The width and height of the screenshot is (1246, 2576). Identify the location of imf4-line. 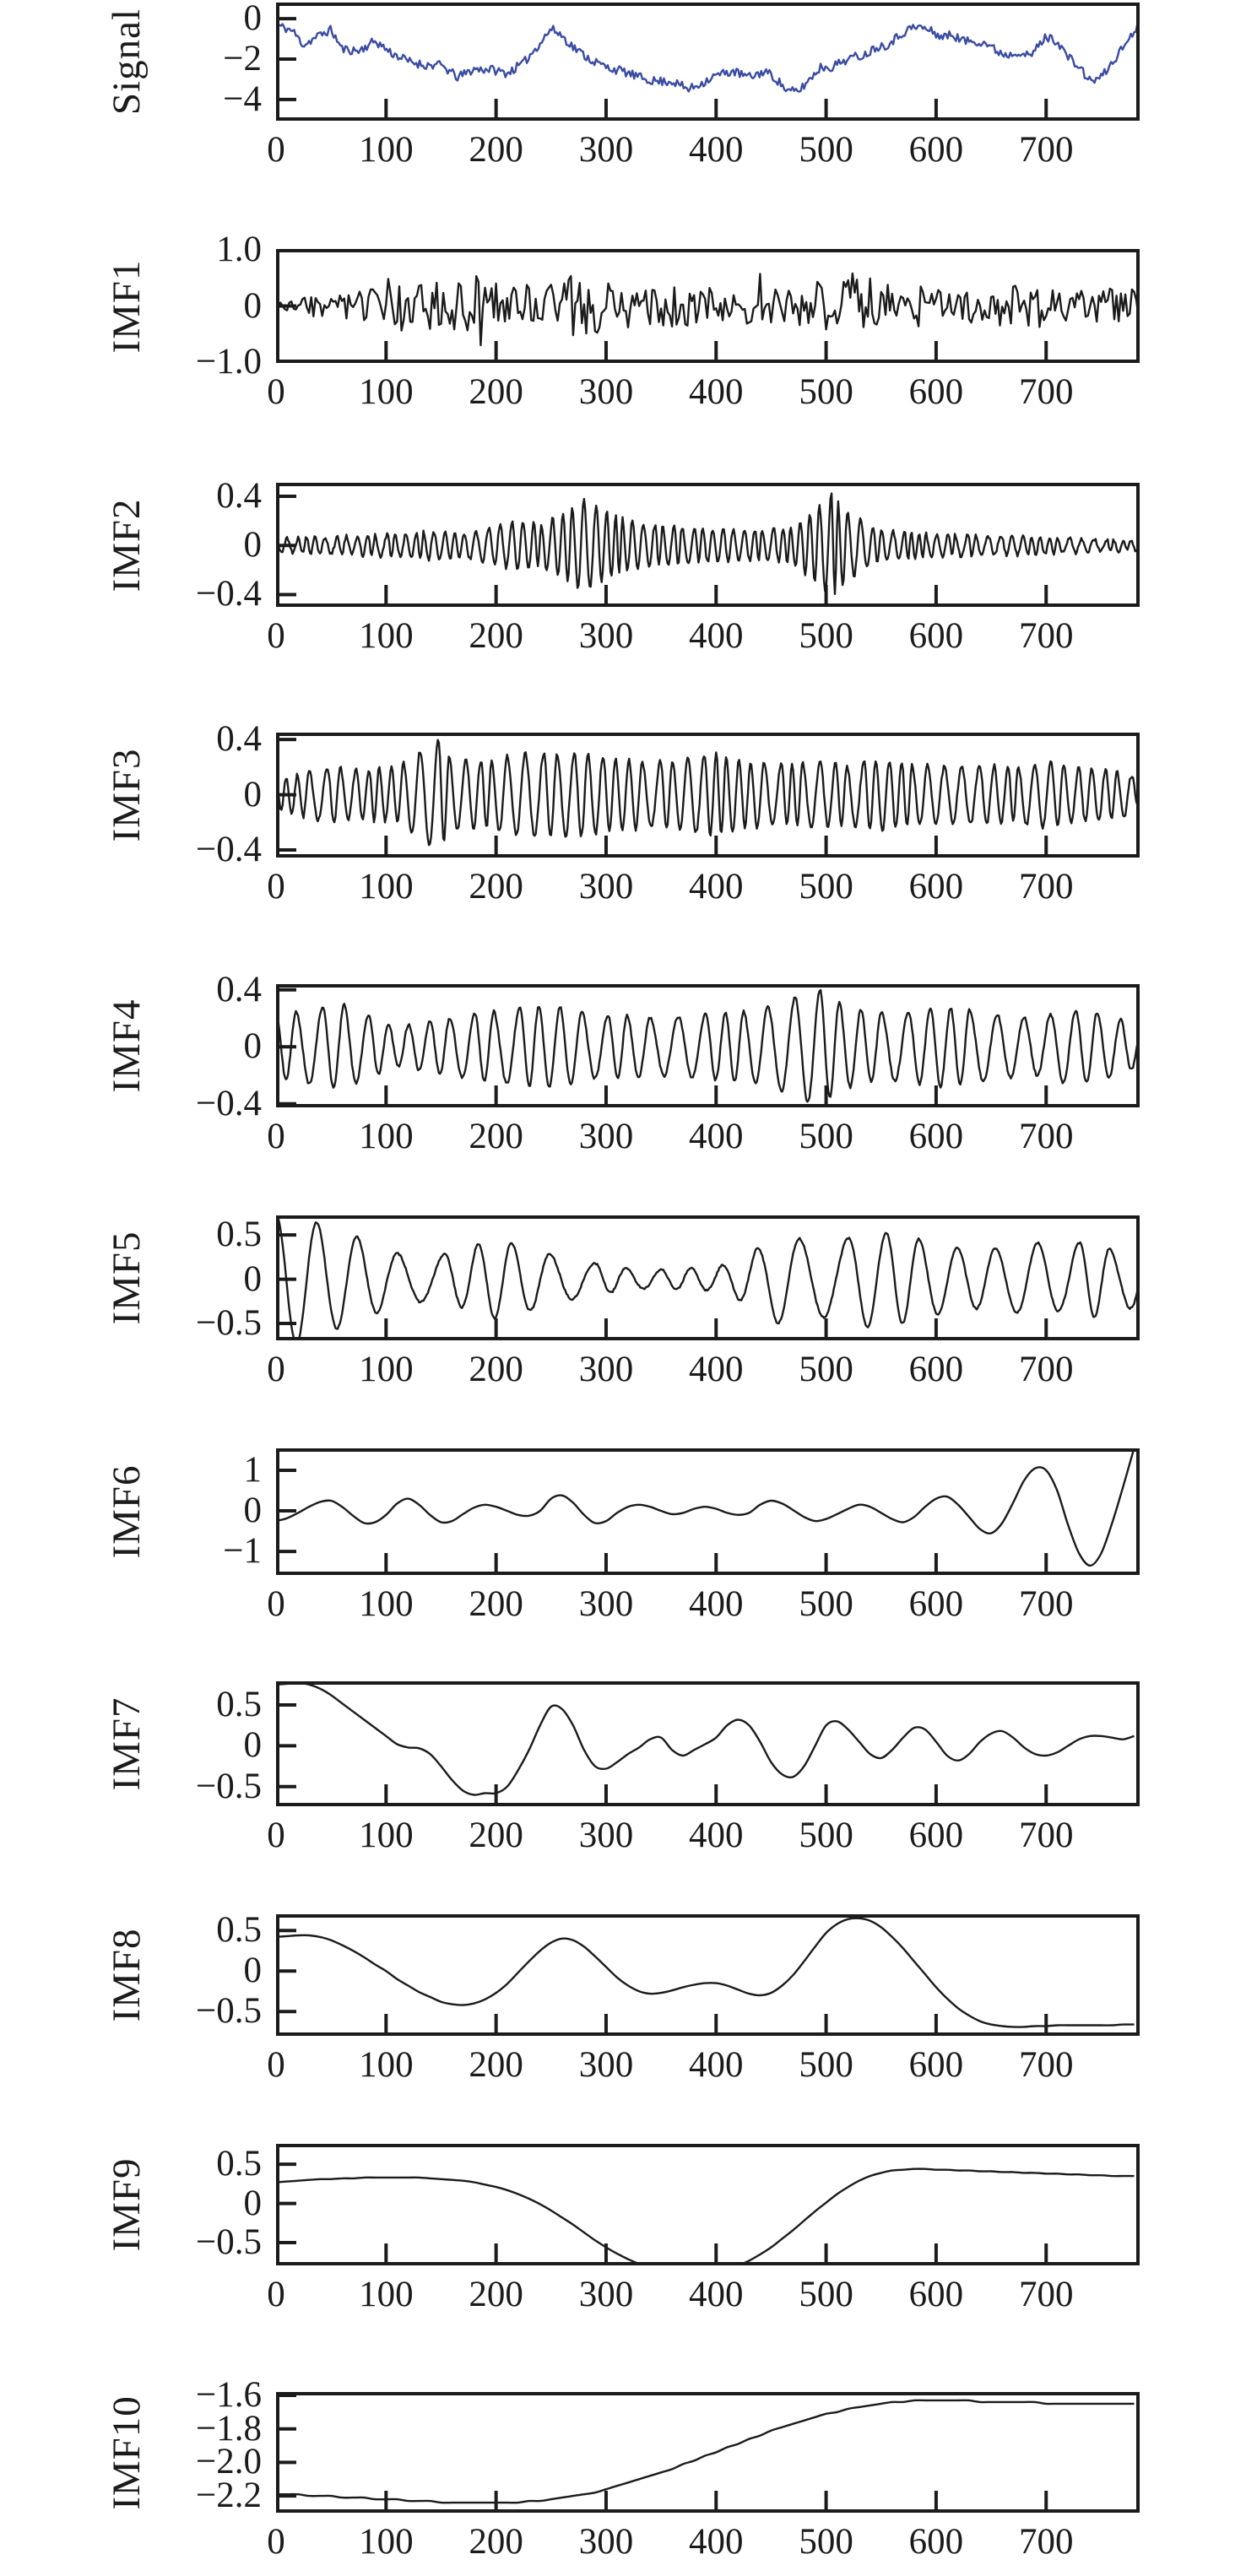
(708, 1045).